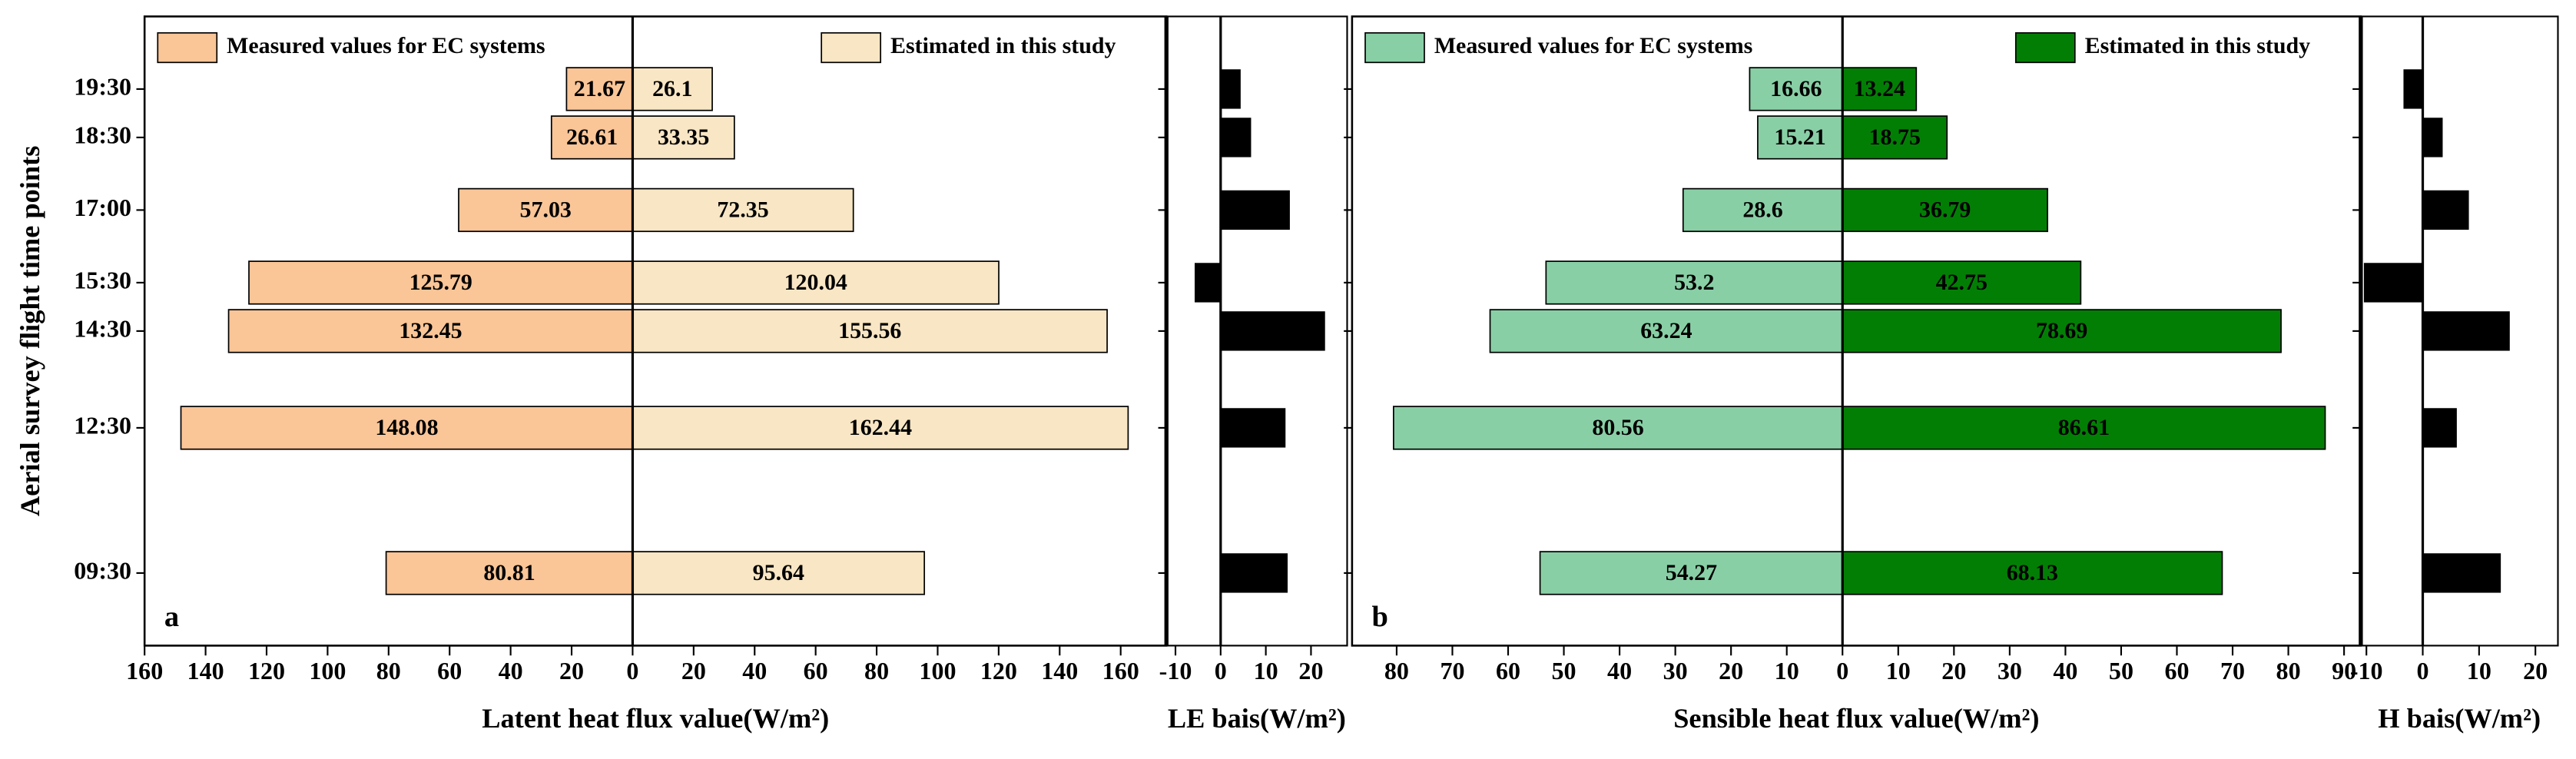 This screenshot has width=2576, height=759. I want to click on x-tick-label: 14:30, so click(102, 328).